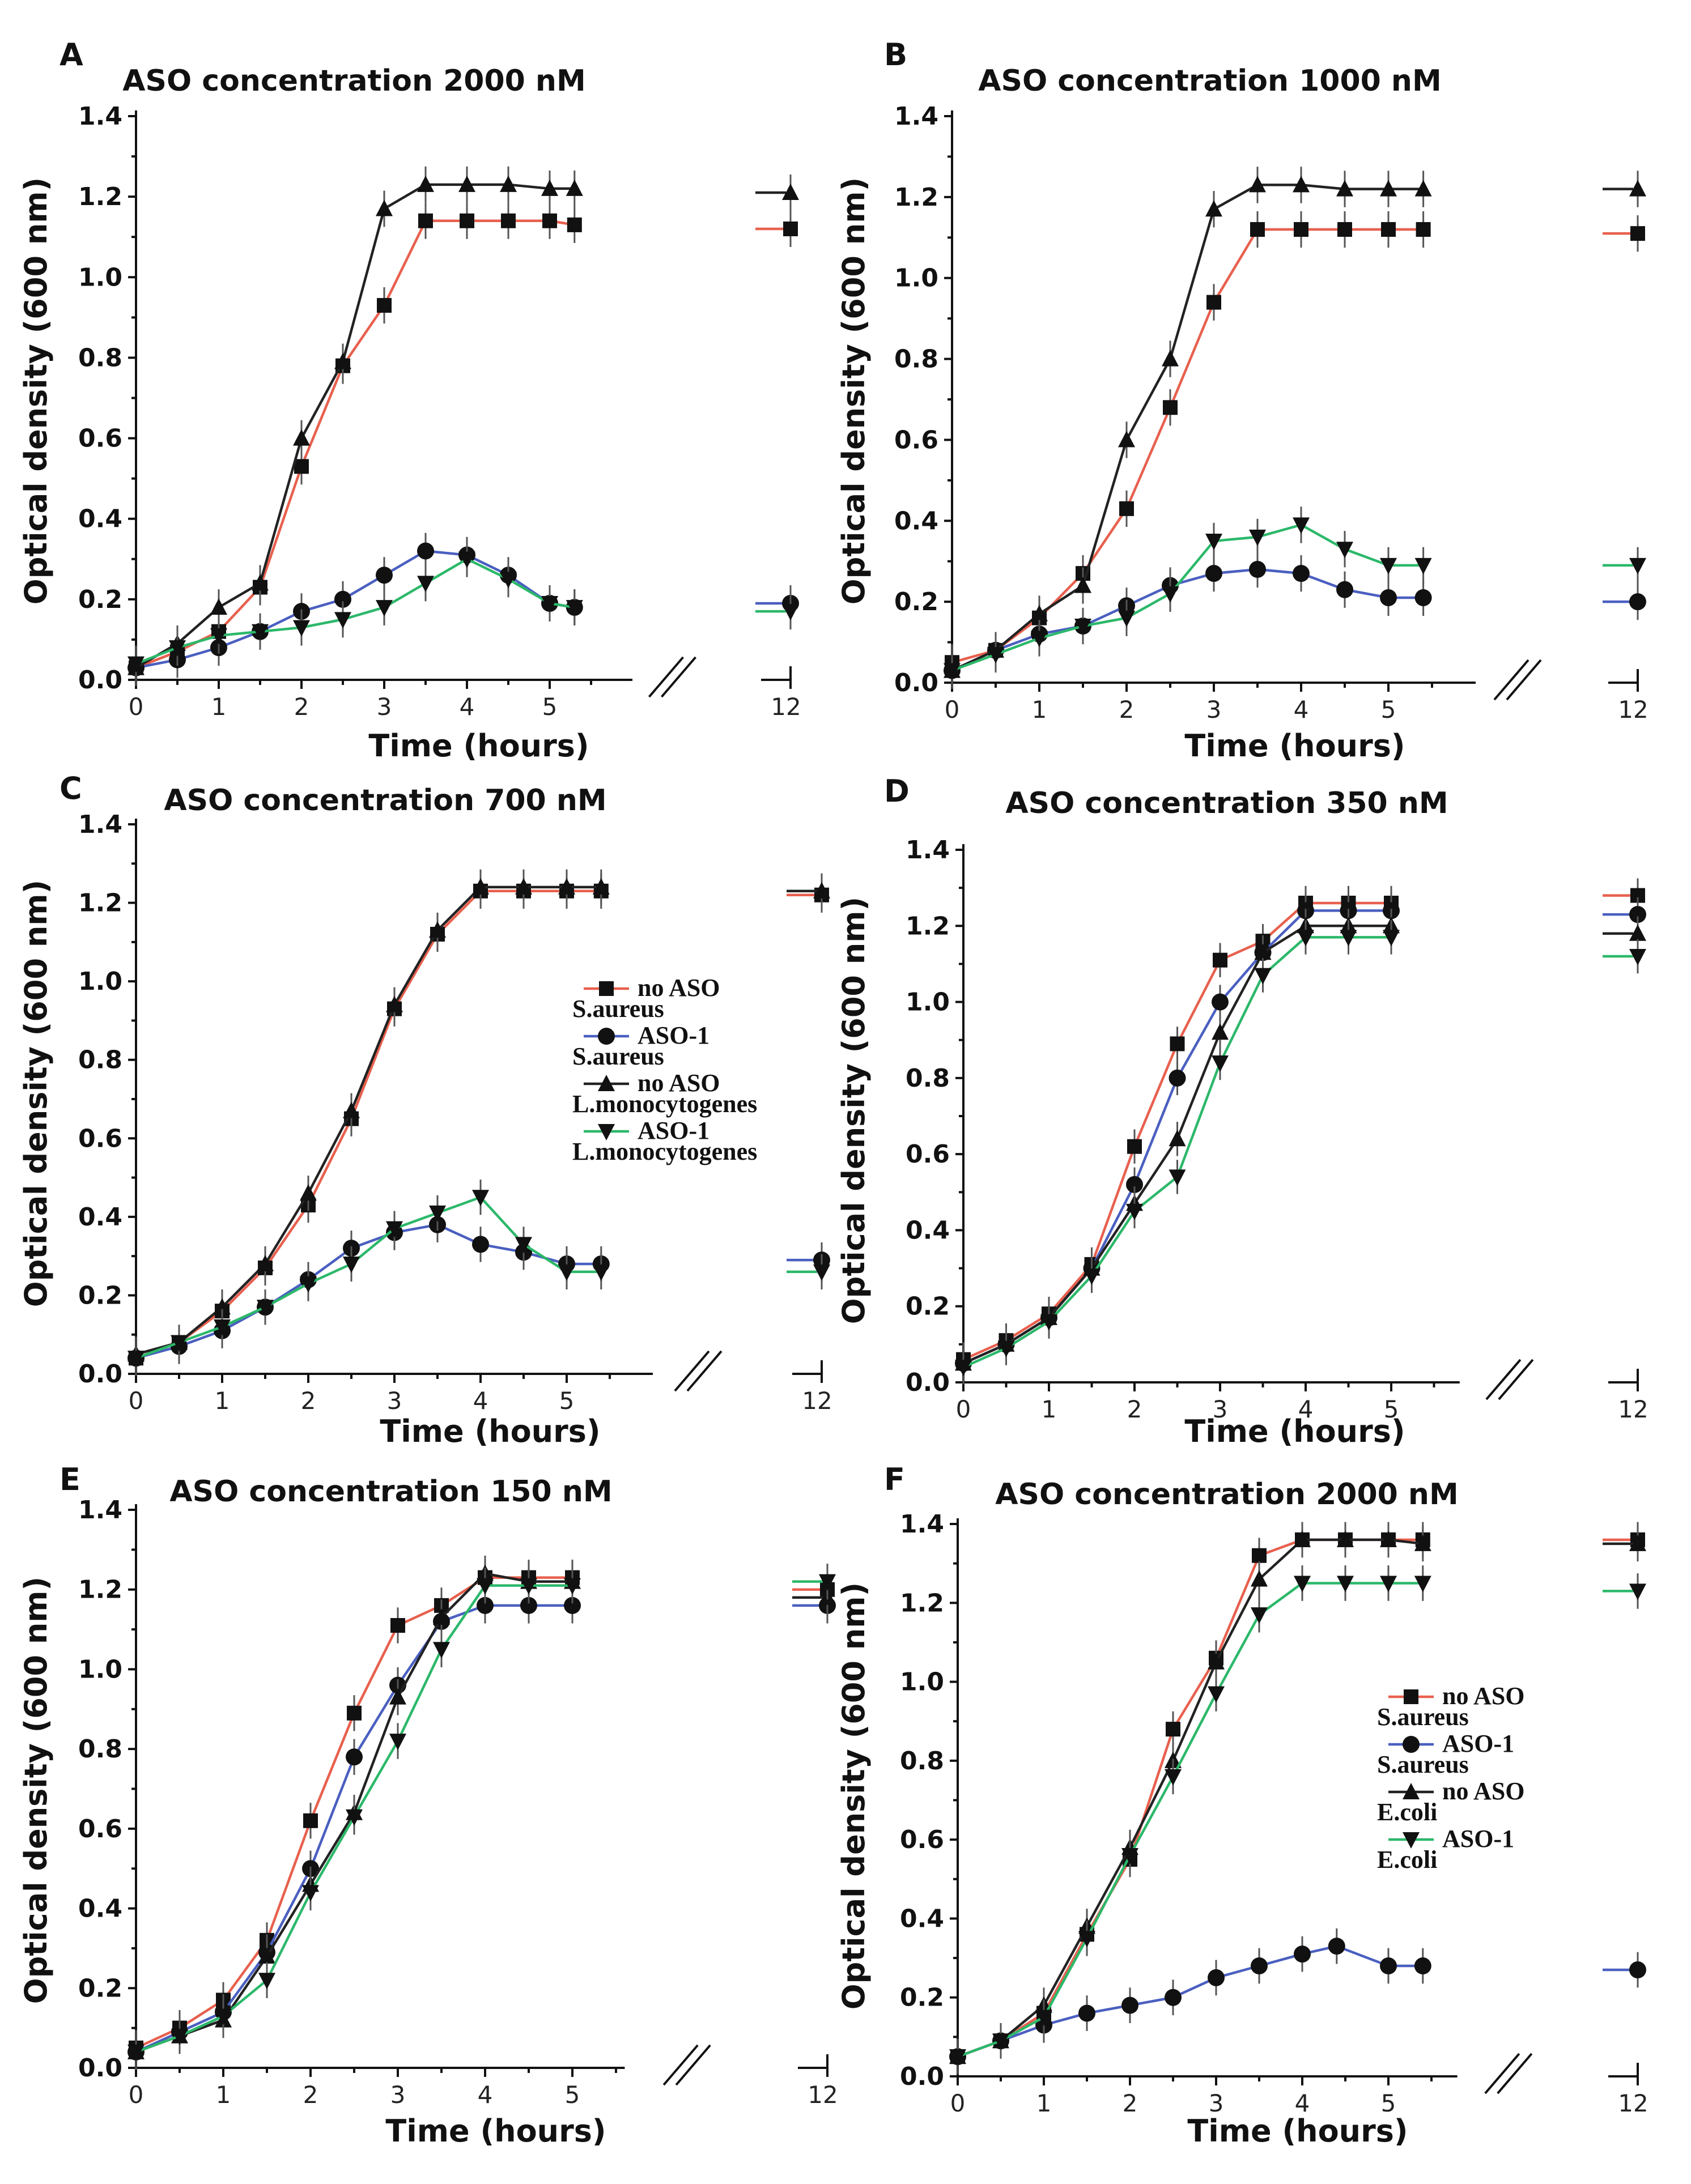 This screenshot has width=1691, height=2184. I want to click on series-aso-1-e-coli, so click(1297, 1820).